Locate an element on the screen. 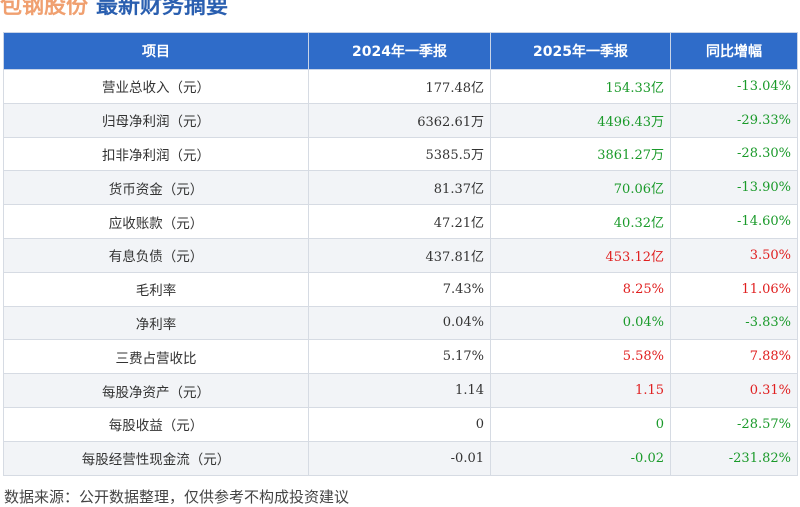  header-2024q1: 2024年一季报 is located at coordinates (399, 51).